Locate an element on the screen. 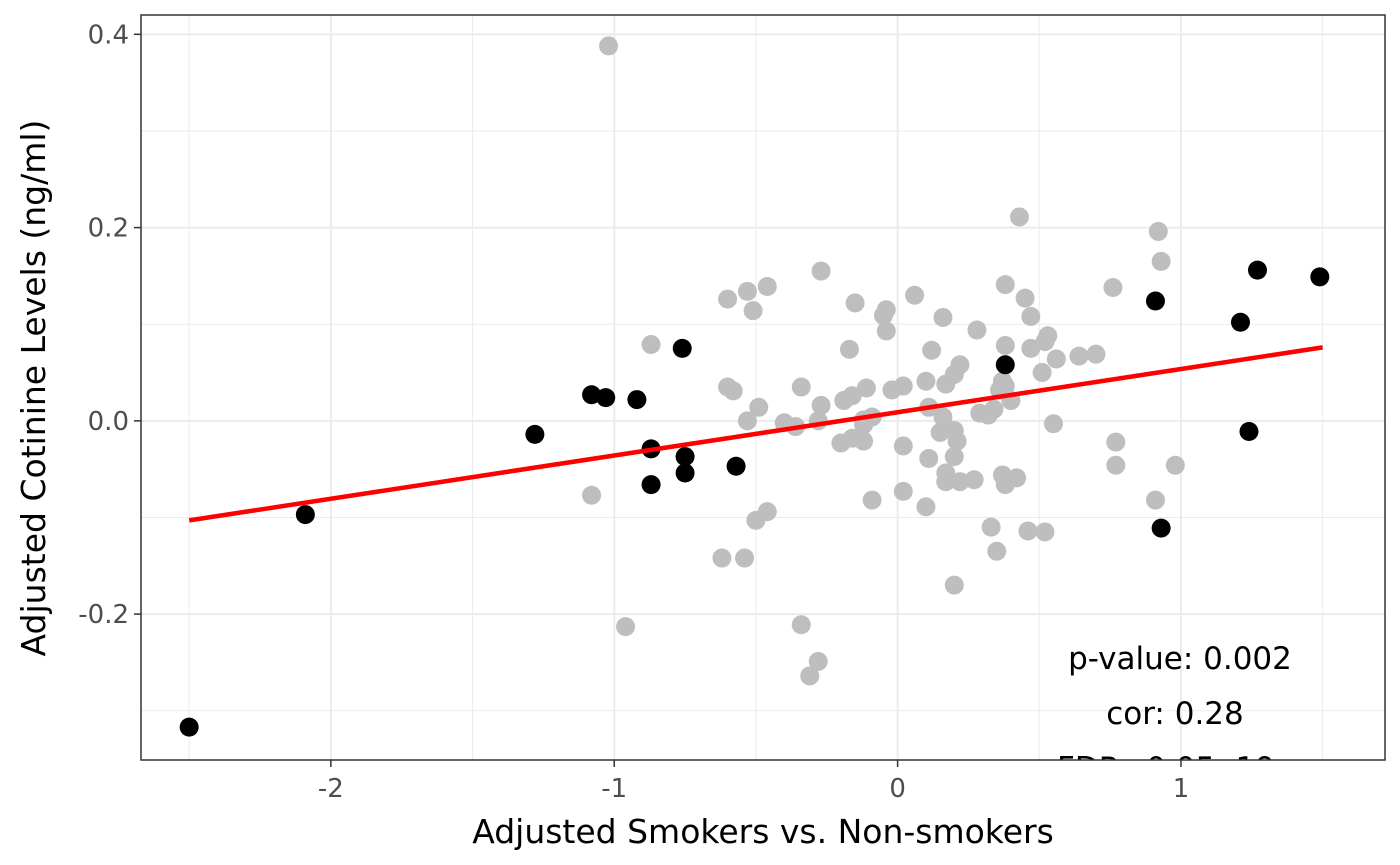  x-tick-label: 1 is located at coordinates (1181, 789).